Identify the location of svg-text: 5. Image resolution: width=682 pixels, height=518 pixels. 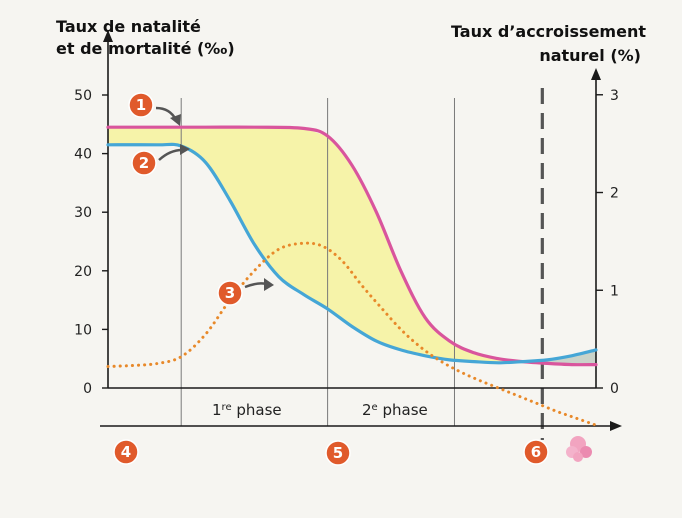
(338, 453).